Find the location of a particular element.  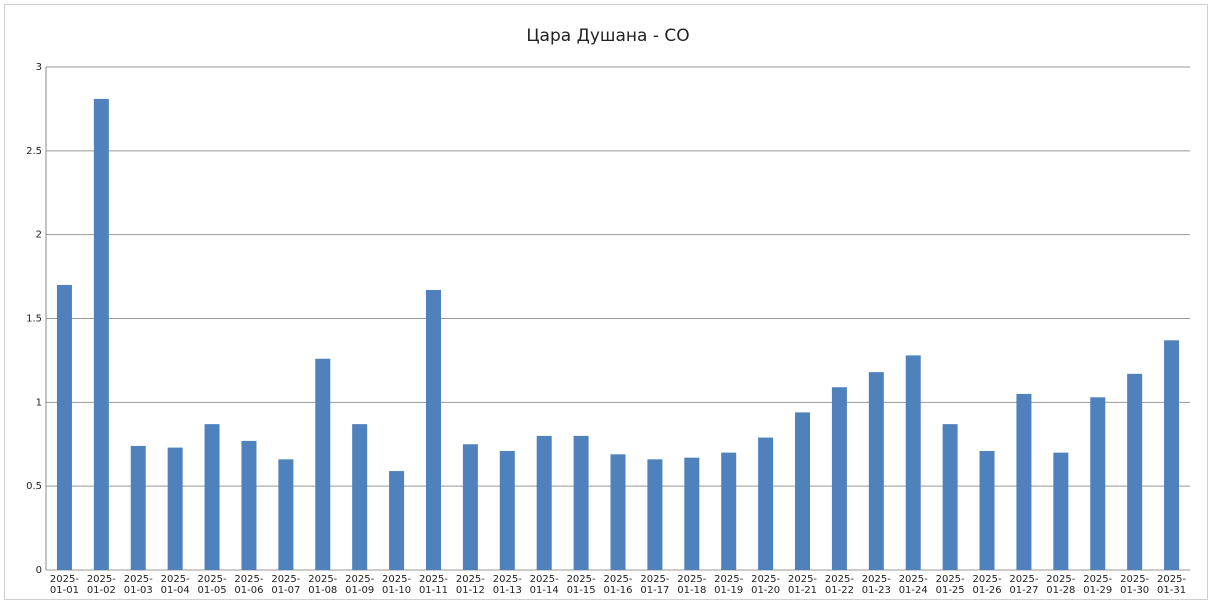

x-tick-label: 2025-01-03 is located at coordinates (138, 585).